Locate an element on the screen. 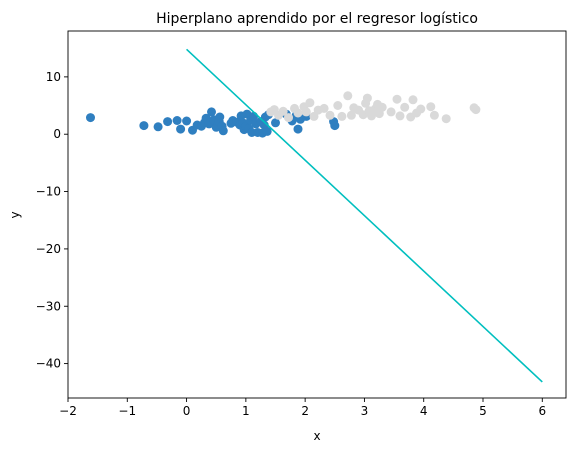  y-tick-label: 0 is located at coordinates (57, 134).